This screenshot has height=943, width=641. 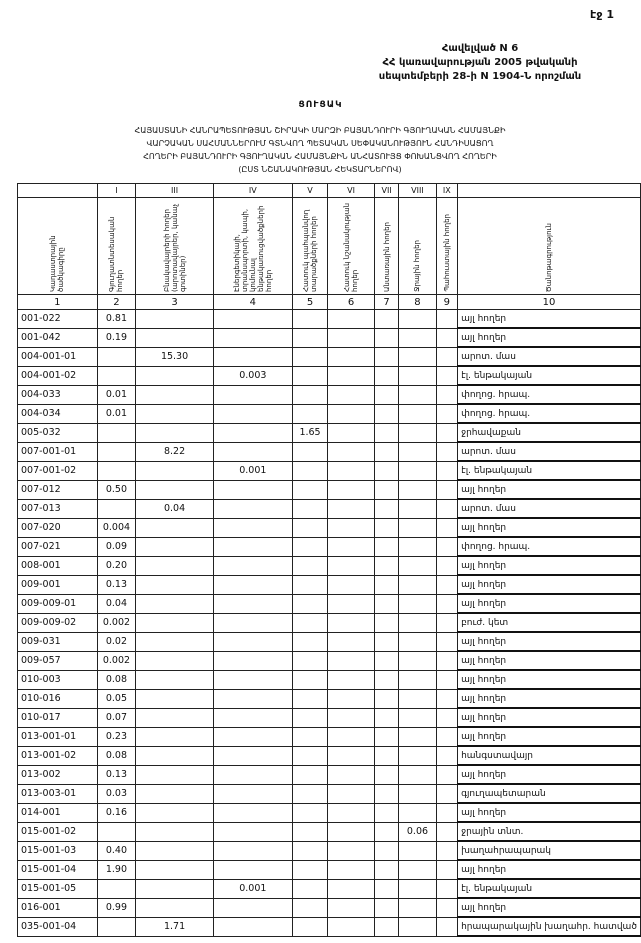 I want to click on title-line: (ԸՍՏ ՆՇԱՆԱԿՈՒԹՅԱՆ ՀԵԿՏԱՐՆԵՐՈՎ), so click(x=320, y=169).